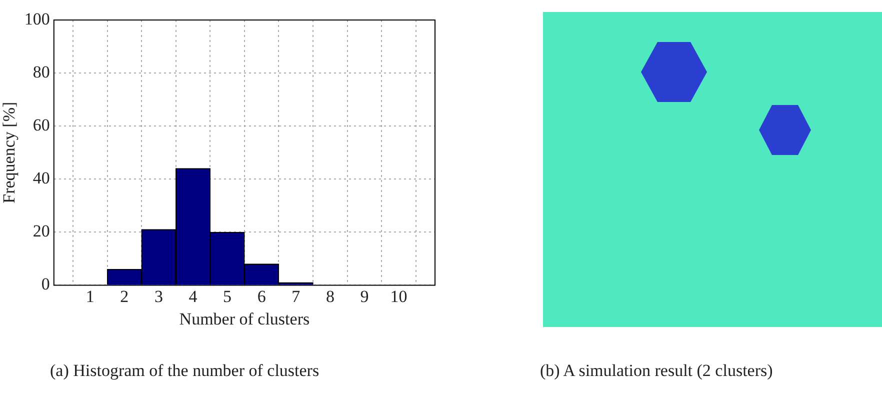 This screenshot has width=882, height=417. What do you see at coordinates (261, 296) in the screenshot?
I see `x-tick-label: 6` at bounding box center [261, 296].